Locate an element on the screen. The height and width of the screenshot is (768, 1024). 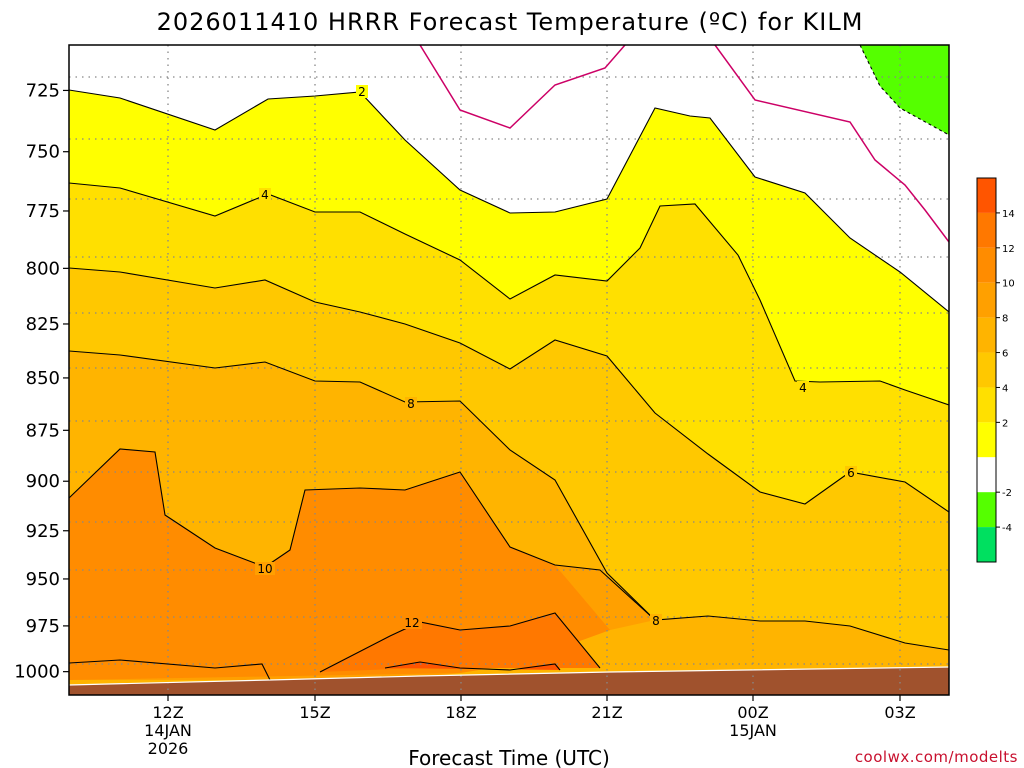
colorbar-tick-label: 6 is located at coordinates (1005, 354).